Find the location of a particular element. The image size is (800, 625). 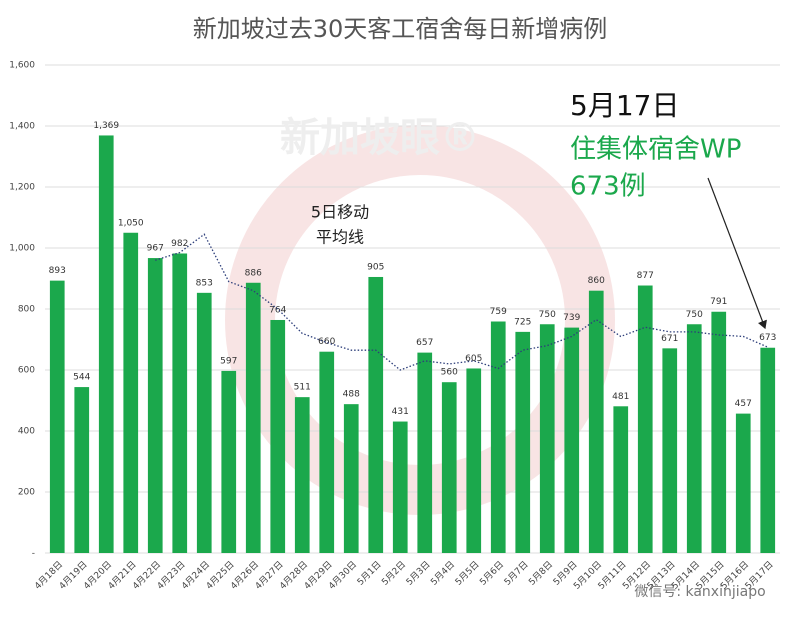

data-label: 544 is located at coordinates (81, 378).